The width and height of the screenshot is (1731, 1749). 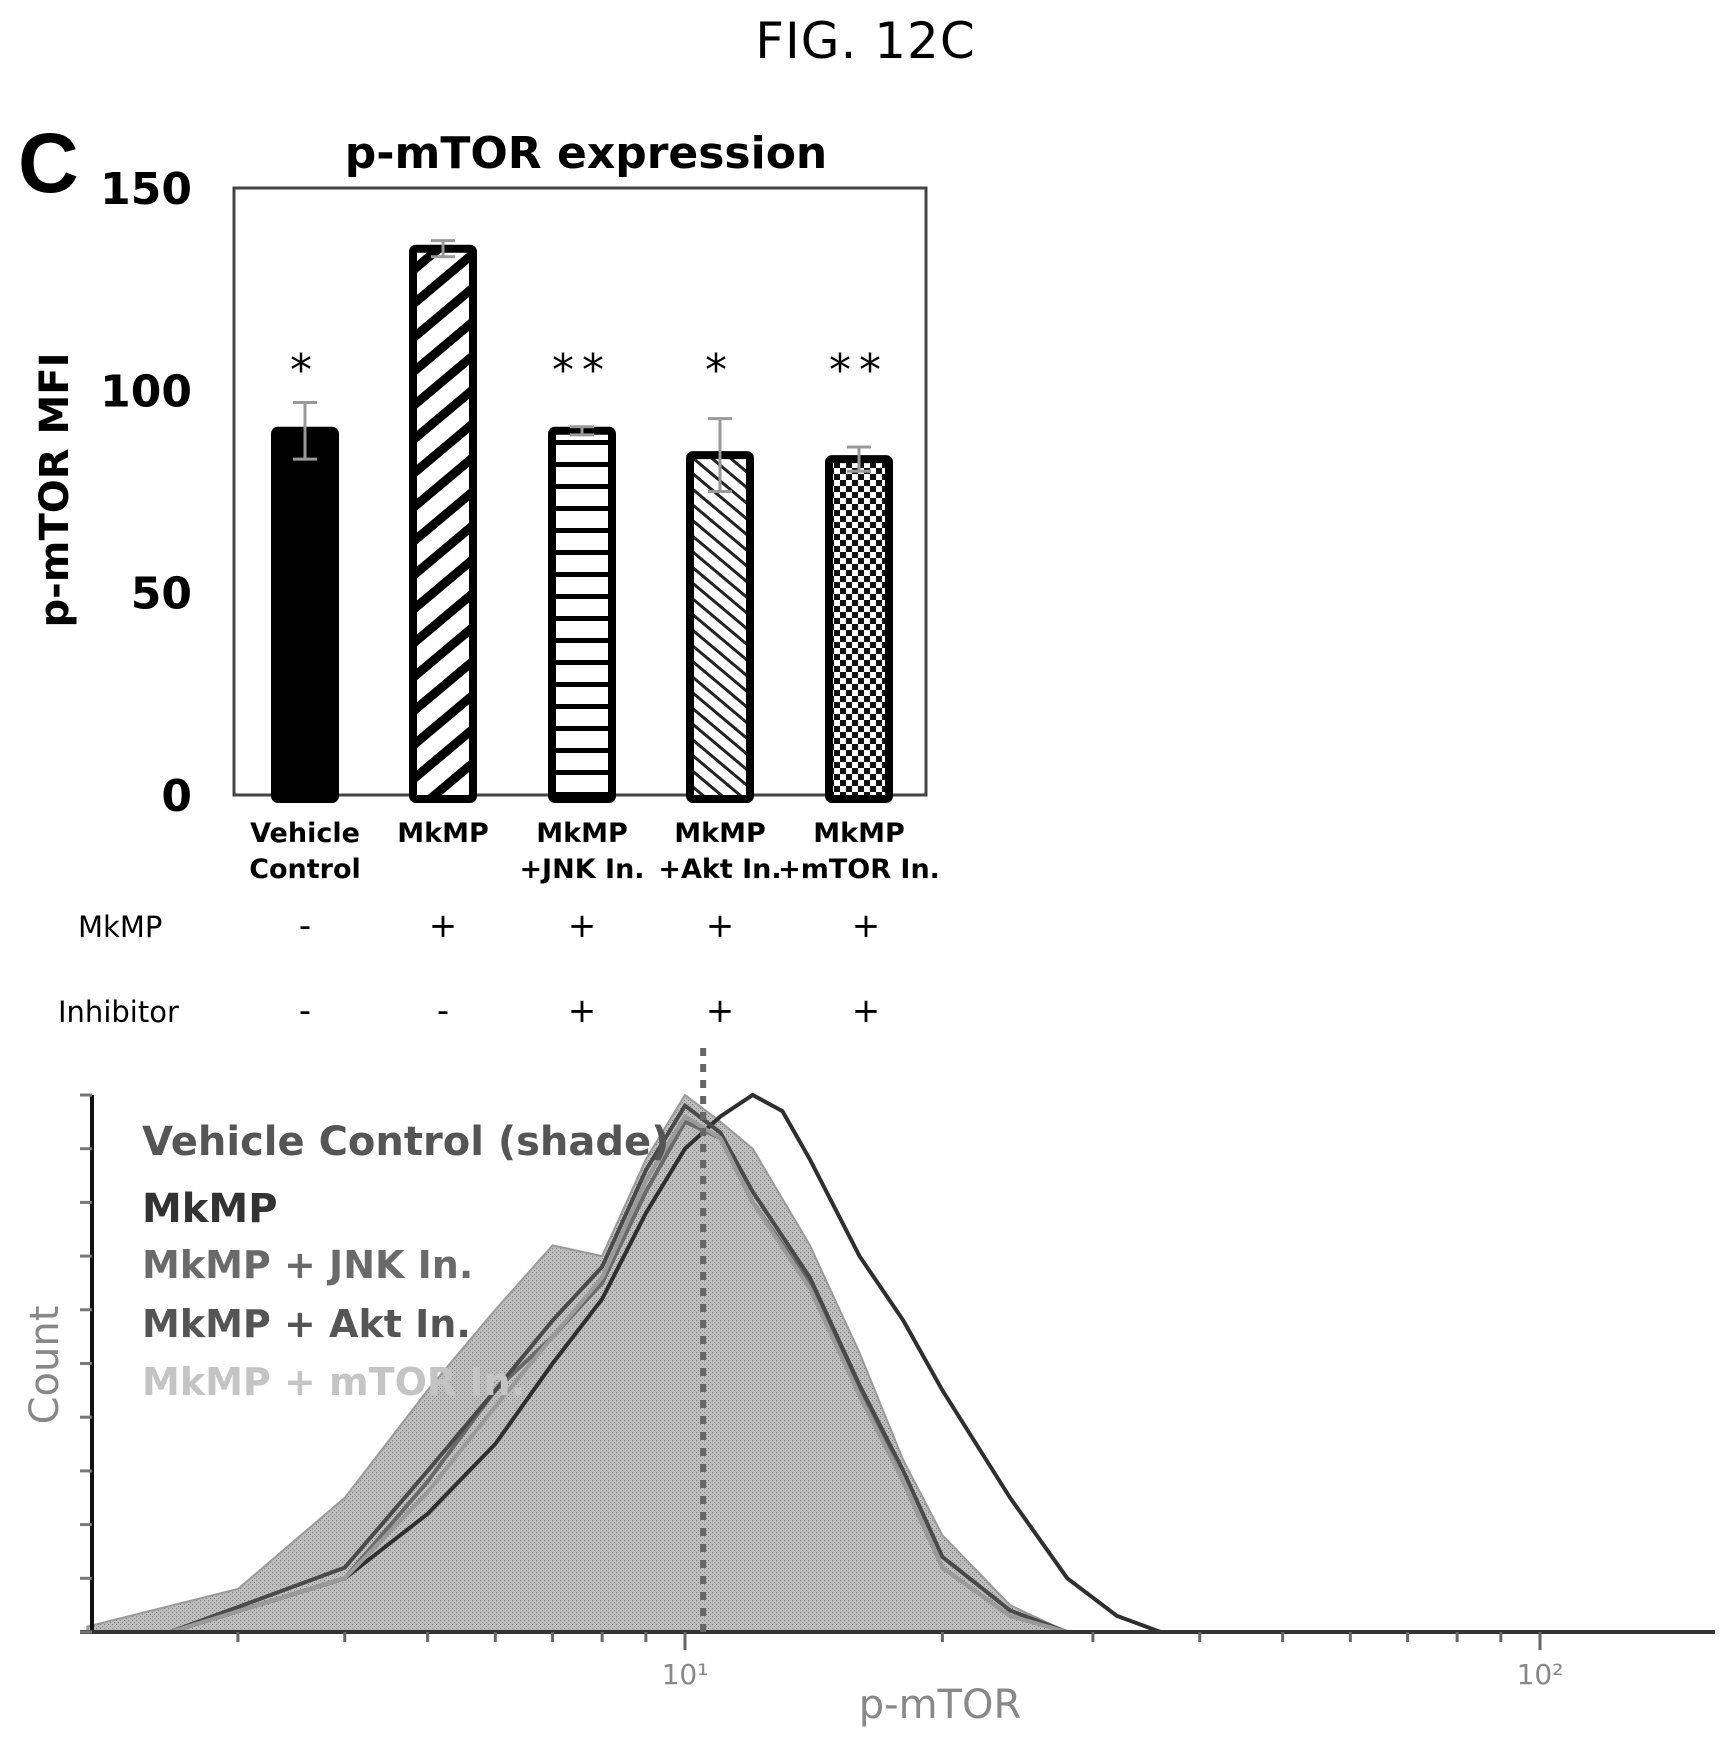 What do you see at coordinates (900, 1661) in the screenshot?
I see `histogram-x-ticks: 10¹ 10²` at bounding box center [900, 1661].